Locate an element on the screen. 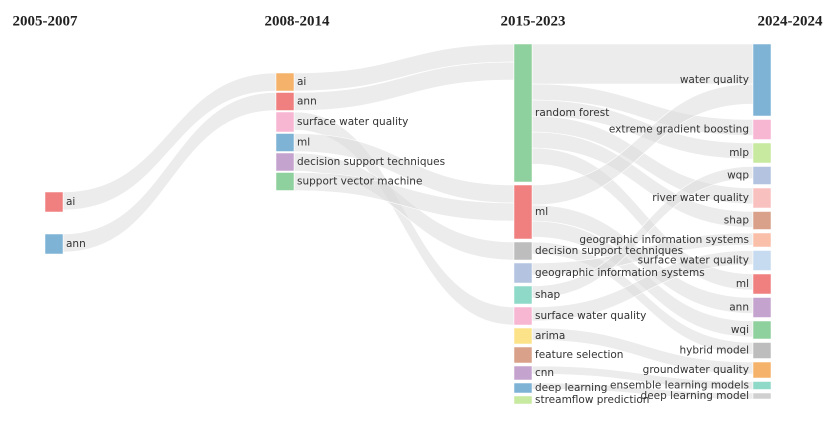 Image resolution: width=832 pixels, height=430 pixels. node-label: streamflow prediction is located at coordinates (592, 400).